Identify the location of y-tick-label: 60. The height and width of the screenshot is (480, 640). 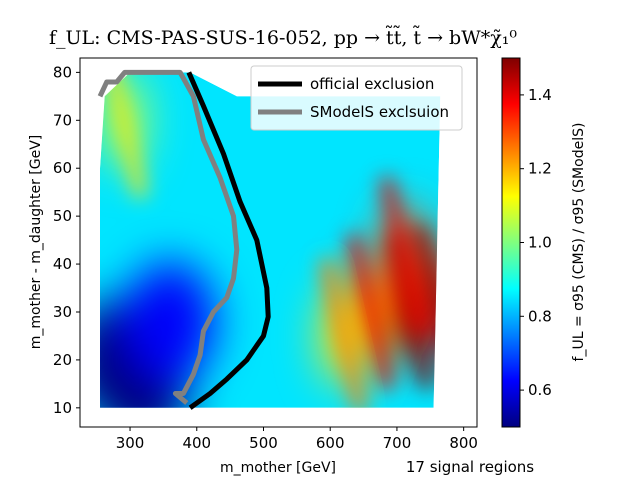
(62, 168).